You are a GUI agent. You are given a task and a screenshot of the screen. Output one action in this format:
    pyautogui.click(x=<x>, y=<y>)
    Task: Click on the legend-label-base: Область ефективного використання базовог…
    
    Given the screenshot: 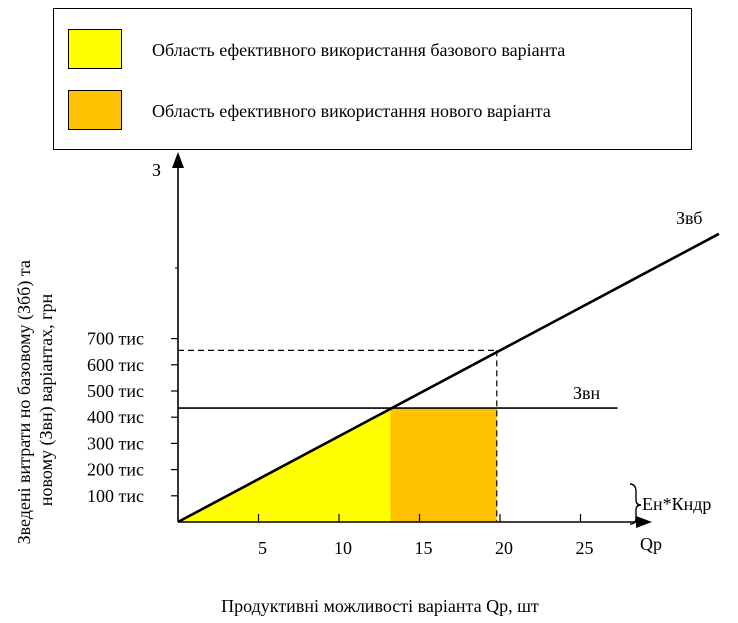 What is the action you would take?
    pyautogui.click(x=359, y=50)
    